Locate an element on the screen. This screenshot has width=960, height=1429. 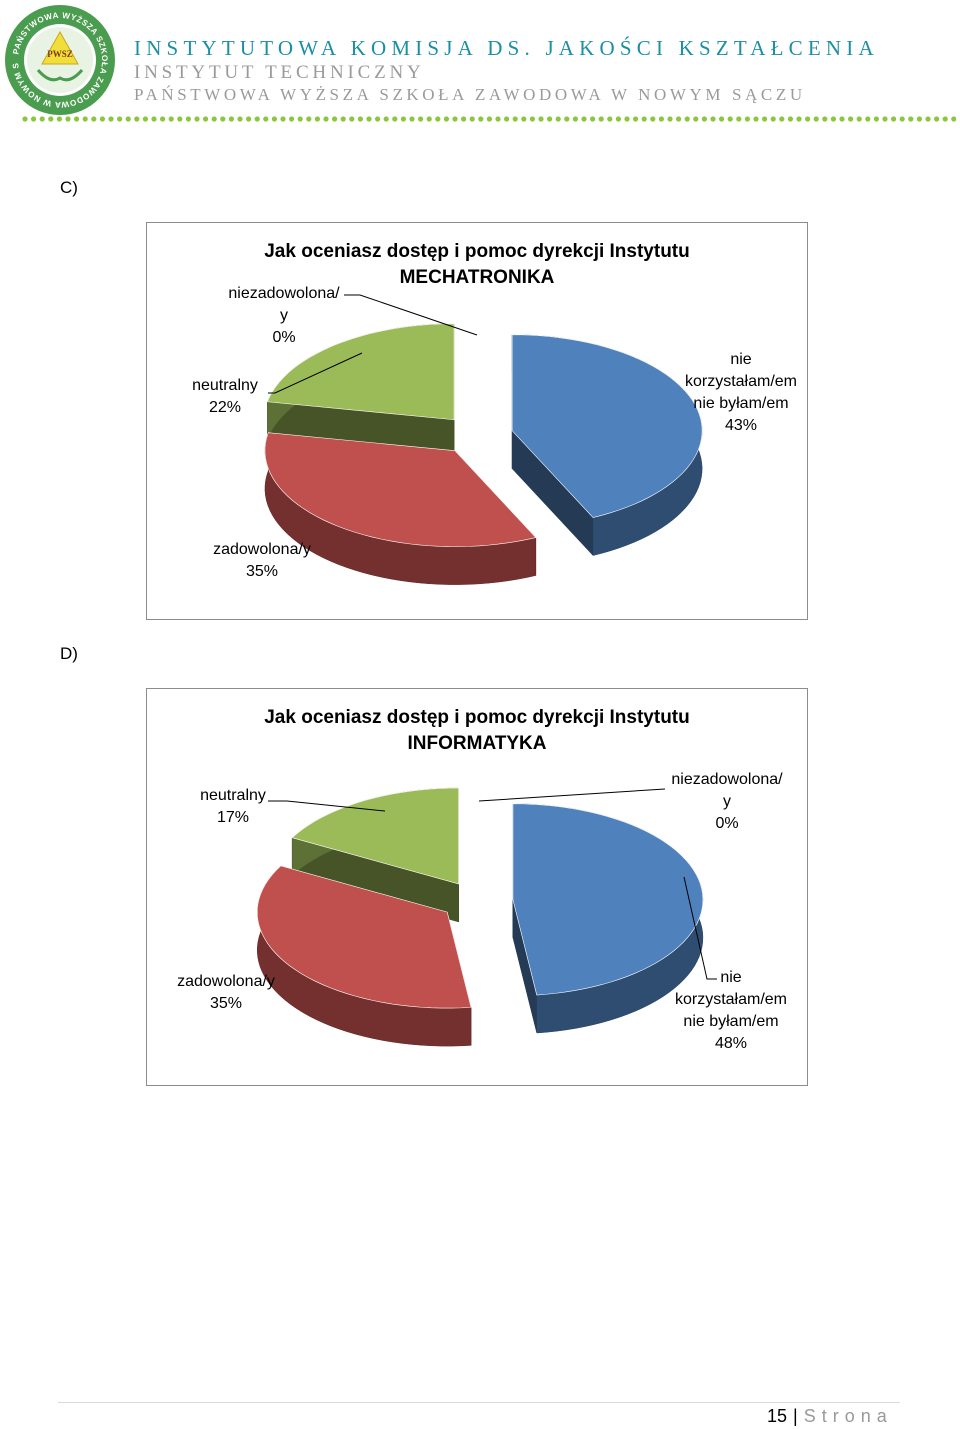
section-label-d: D) is located at coordinates (69, 653).